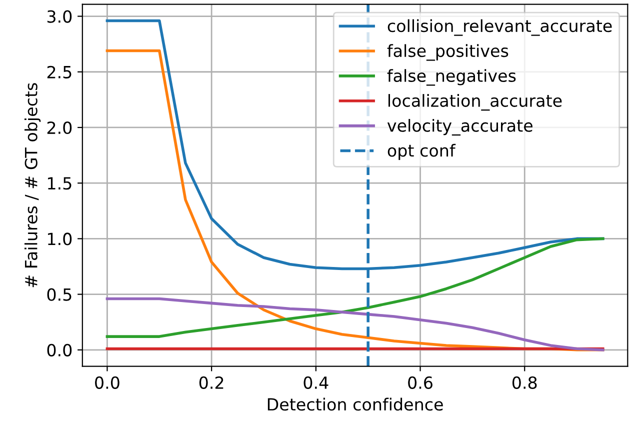  I want to click on x-tick-label: 0.2, so click(211, 382).